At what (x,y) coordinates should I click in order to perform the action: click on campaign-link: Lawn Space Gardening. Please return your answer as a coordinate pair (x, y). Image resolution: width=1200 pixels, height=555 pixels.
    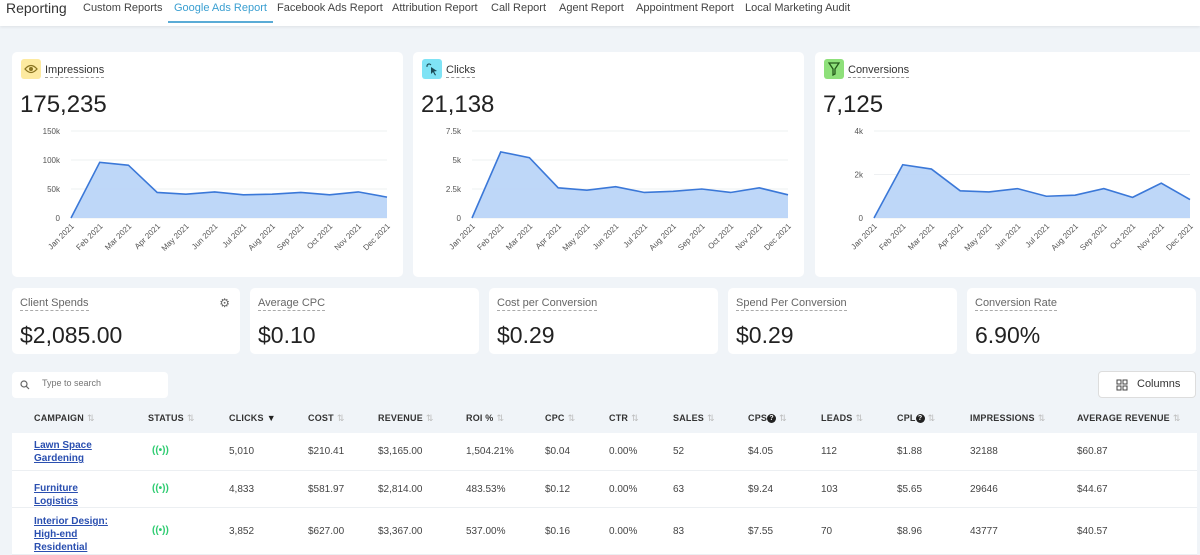
    Looking at the image, I should click on (63, 452).